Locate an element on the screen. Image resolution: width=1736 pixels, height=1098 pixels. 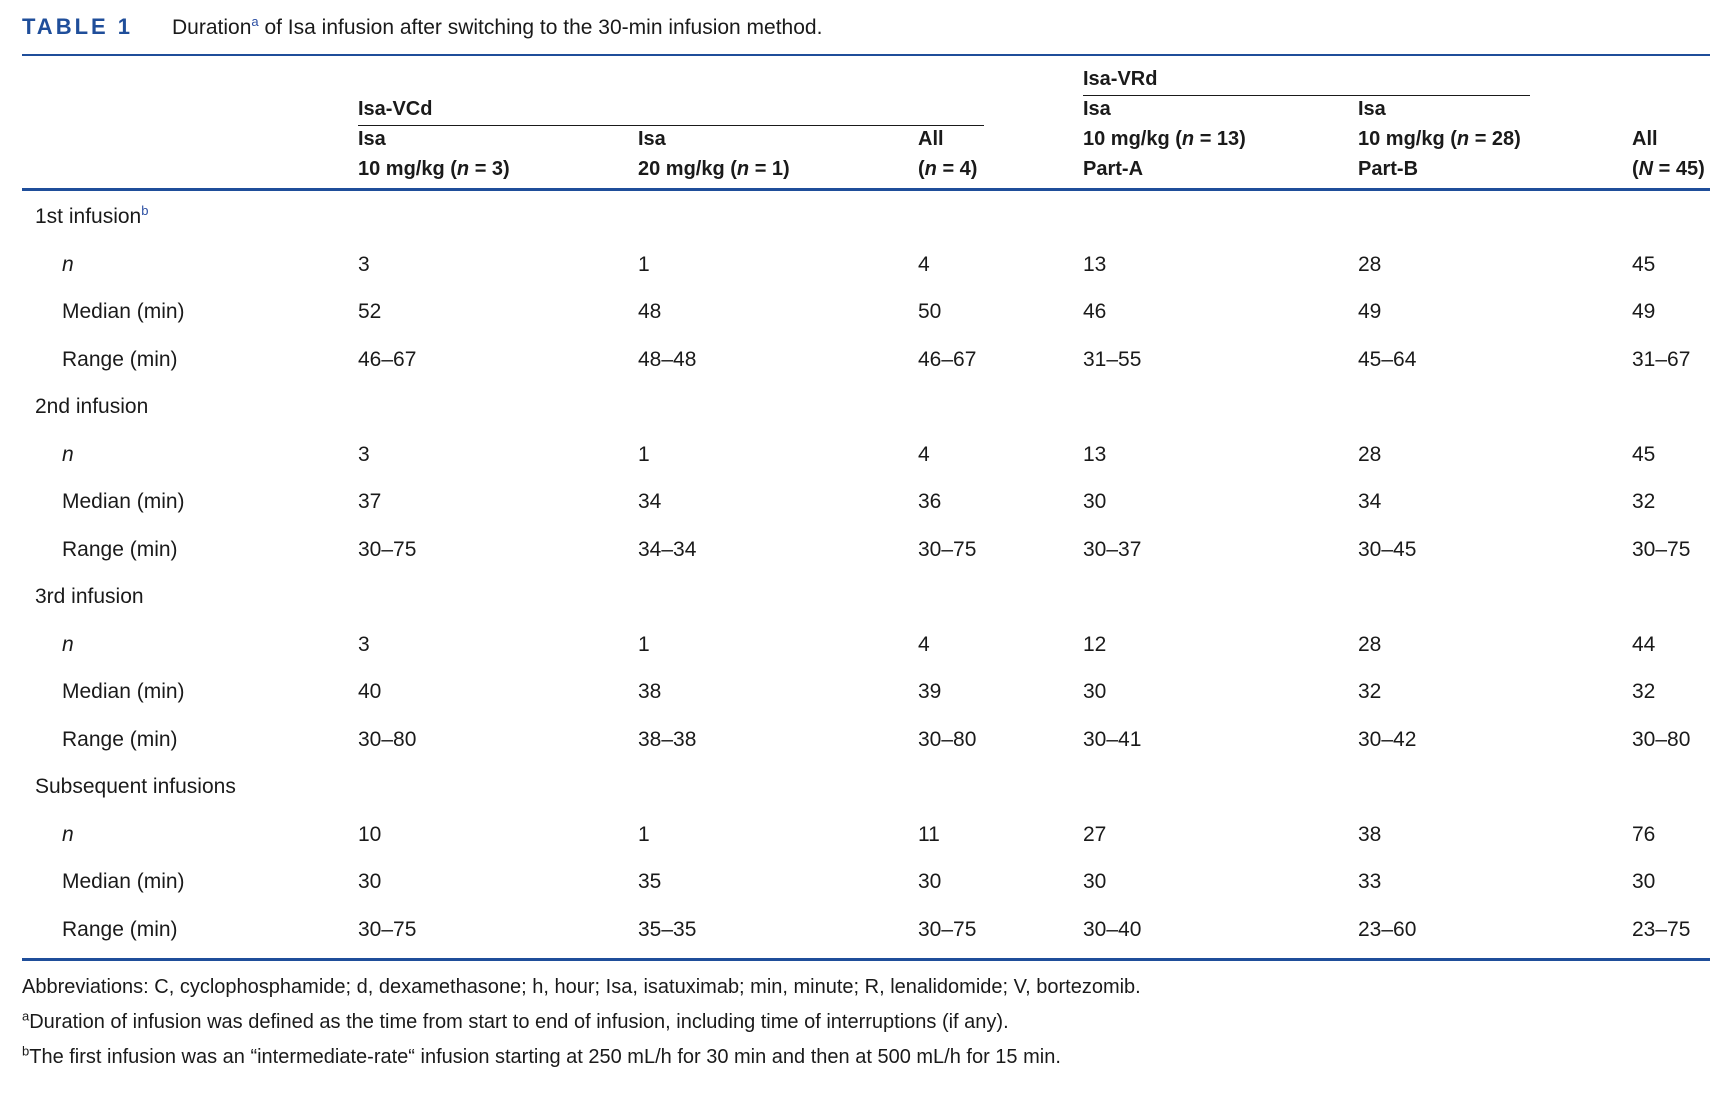
table-label: TABLE 1 is located at coordinates (78, 26).